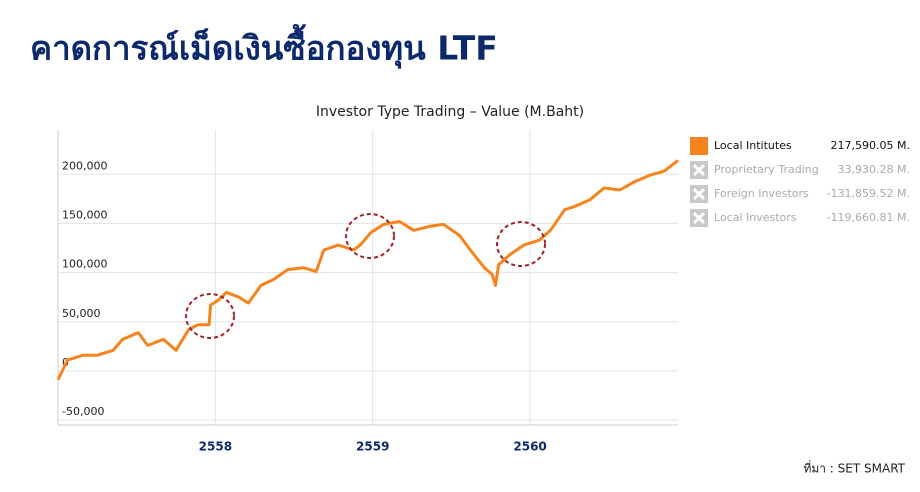 The width and height of the screenshot is (920, 492). What do you see at coordinates (450, 112) in the screenshot?
I see `chart-title: Investor Type Trading – Value (M.Baht)` at bounding box center [450, 112].